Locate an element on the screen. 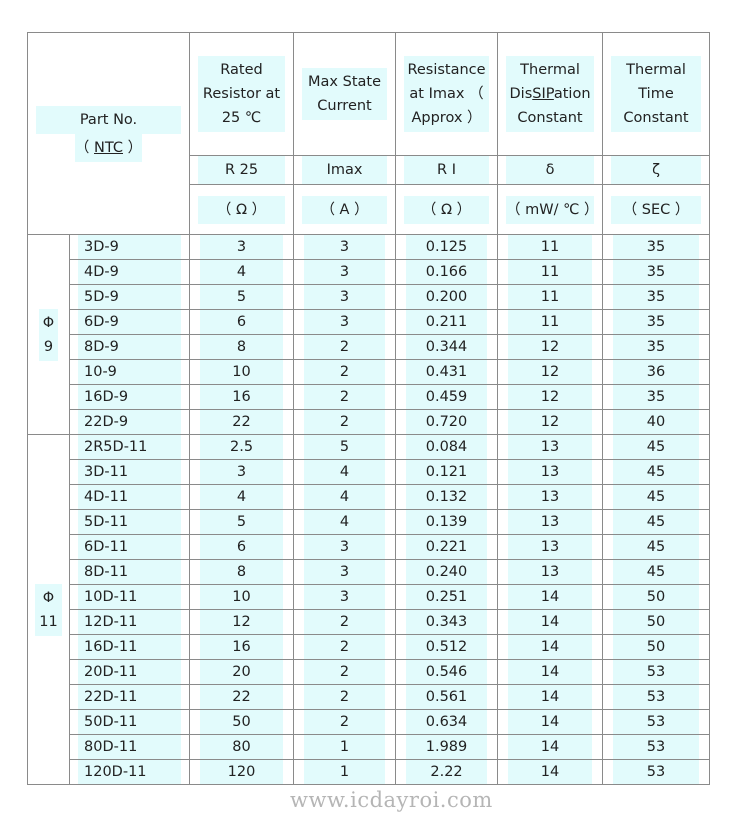 This screenshot has width=740, height=817. time-constant-value: 35 is located at coordinates (656, 272).